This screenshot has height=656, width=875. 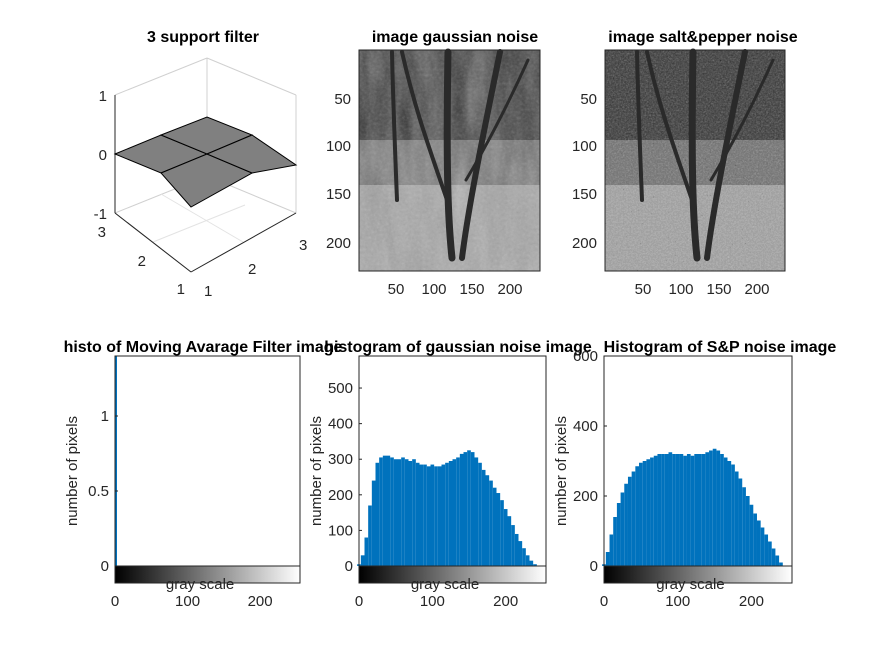 I want to click on hist-y-tick: 1, so click(x=105, y=416).